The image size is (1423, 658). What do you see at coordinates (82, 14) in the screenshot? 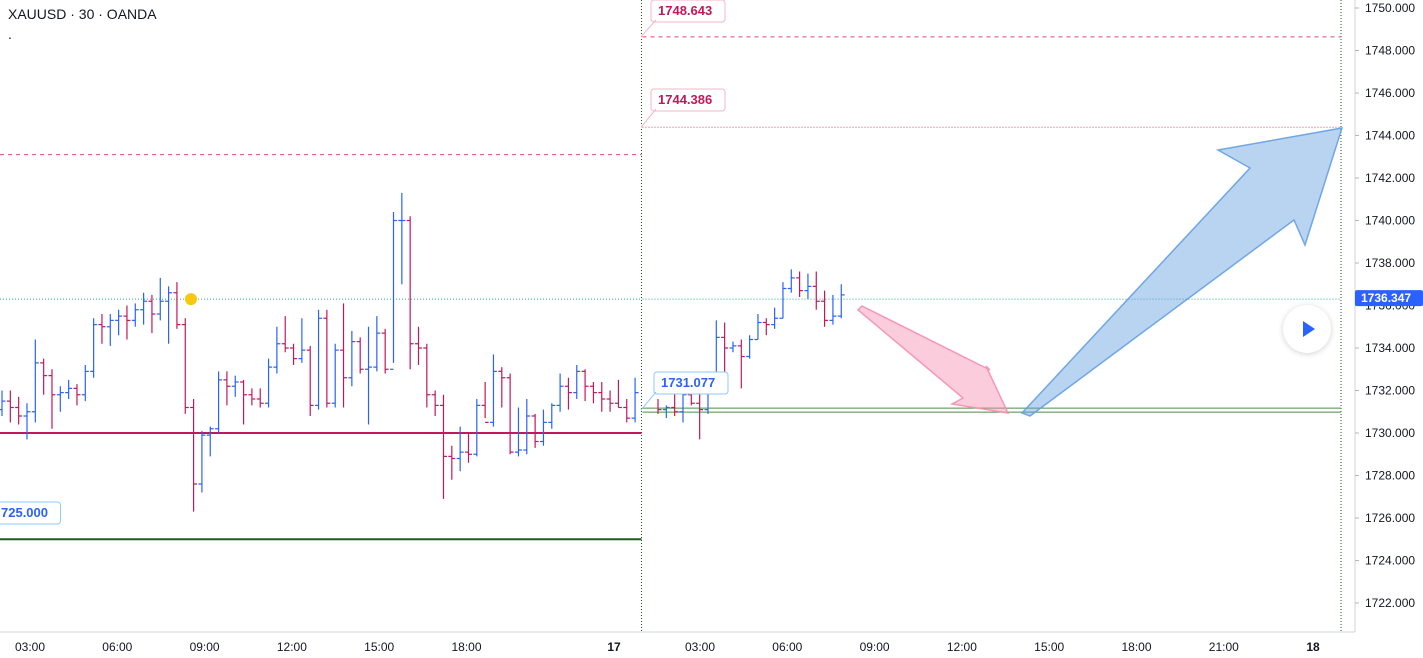
I see `symbol-title: XAUUSD · 30 · OANDA` at bounding box center [82, 14].